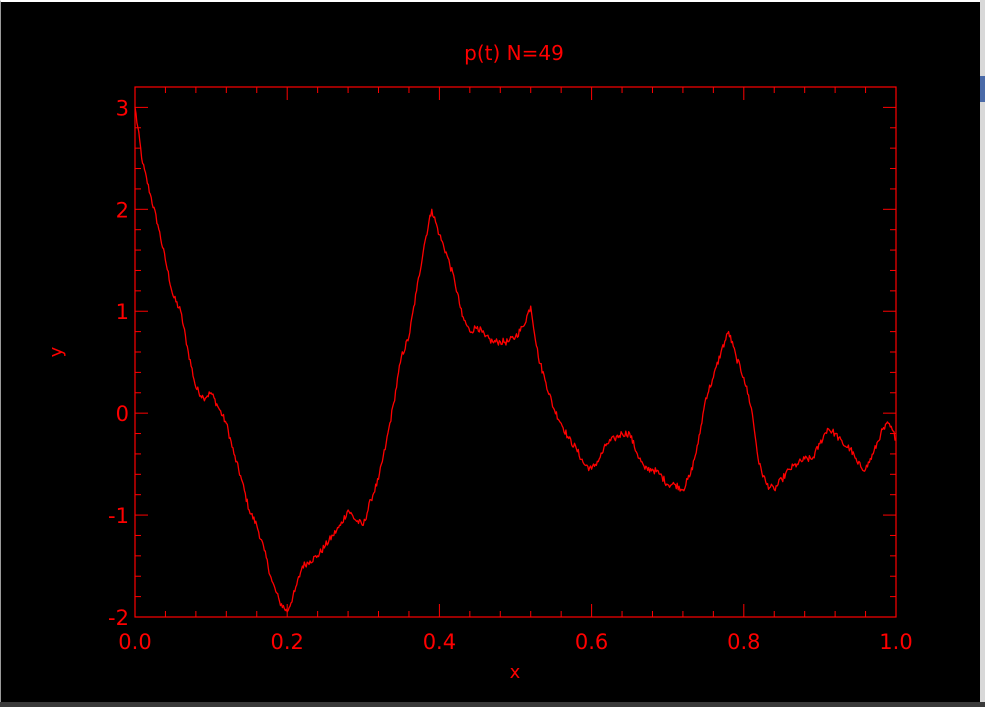 The width and height of the screenshot is (985, 707). What do you see at coordinates (134, 642) in the screenshot?
I see `x-tick-label: 0.0` at bounding box center [134, 642].